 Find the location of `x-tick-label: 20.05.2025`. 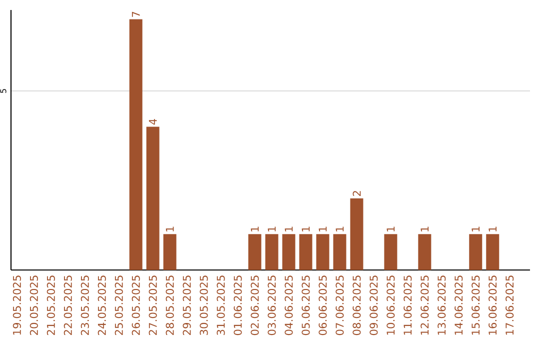

x-tick-label: 20.05.2025 is located at coordinates (34, 306).